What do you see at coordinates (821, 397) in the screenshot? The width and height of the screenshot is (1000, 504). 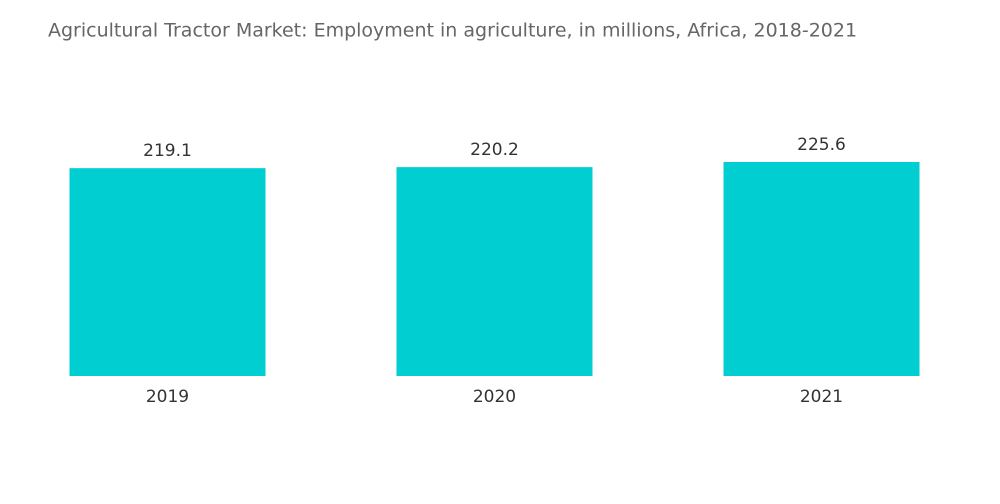 I see `x-tick-label: 2021` at bounding box center [821, 397].